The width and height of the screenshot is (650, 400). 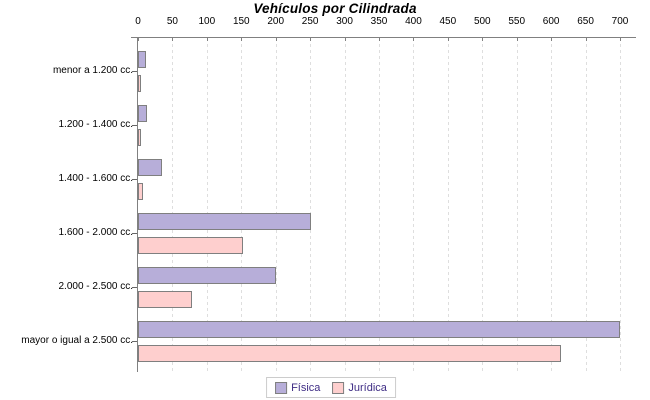 What do you see at coordinates (77, 340) in the screenshot?
I see `category-label-5: mayor o igual a 2.500 cc.` at bounding box center [77, 340].